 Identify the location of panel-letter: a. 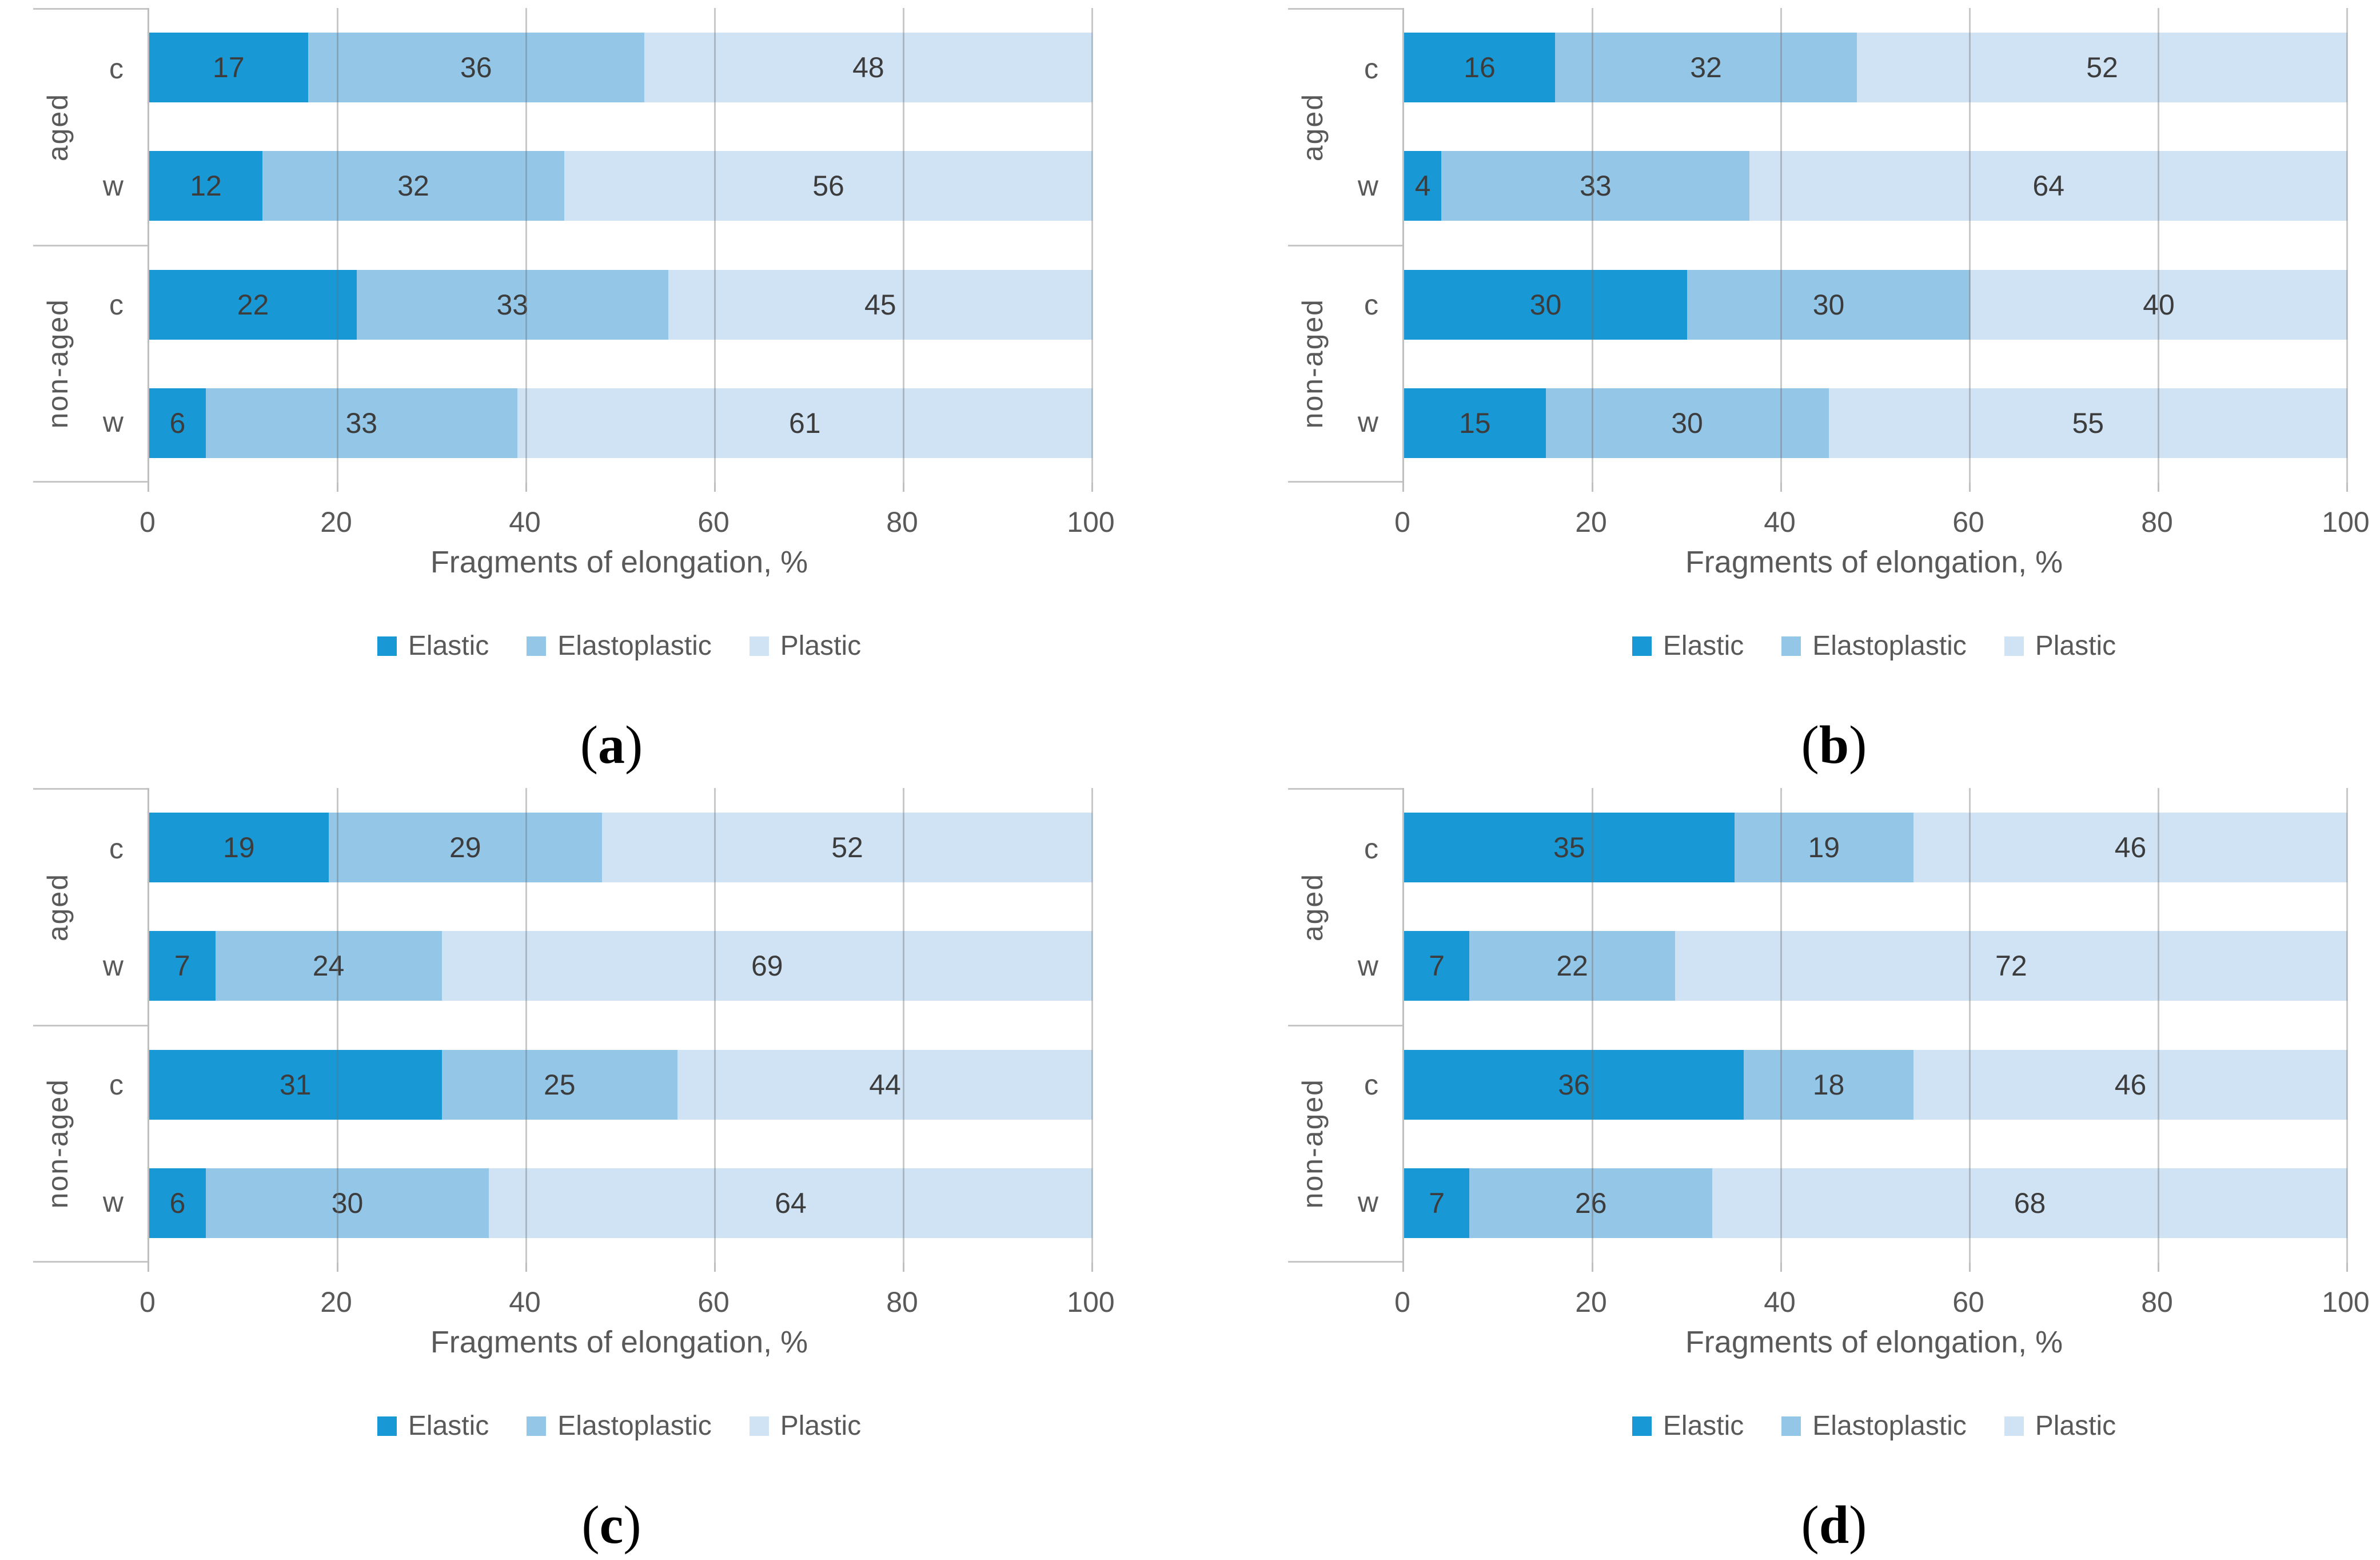
(611, 745).